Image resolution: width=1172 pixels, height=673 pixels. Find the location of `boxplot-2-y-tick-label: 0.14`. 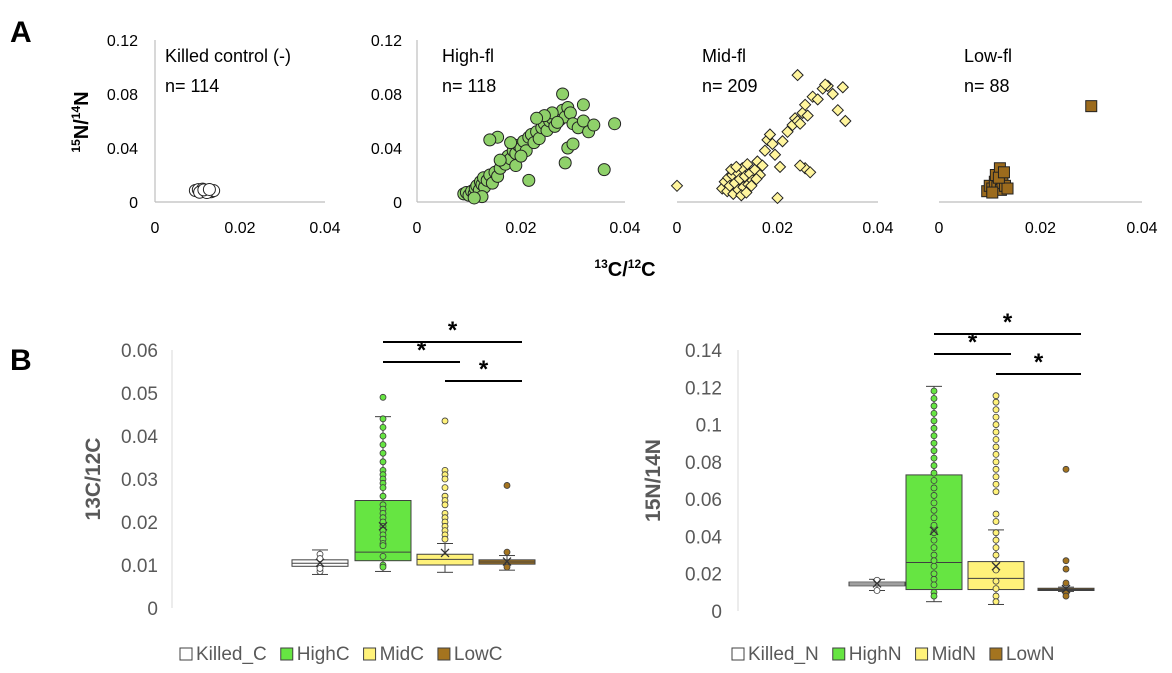

boxplot-2-y-tick-label: 0.14 is located at coordinates (703, 351).